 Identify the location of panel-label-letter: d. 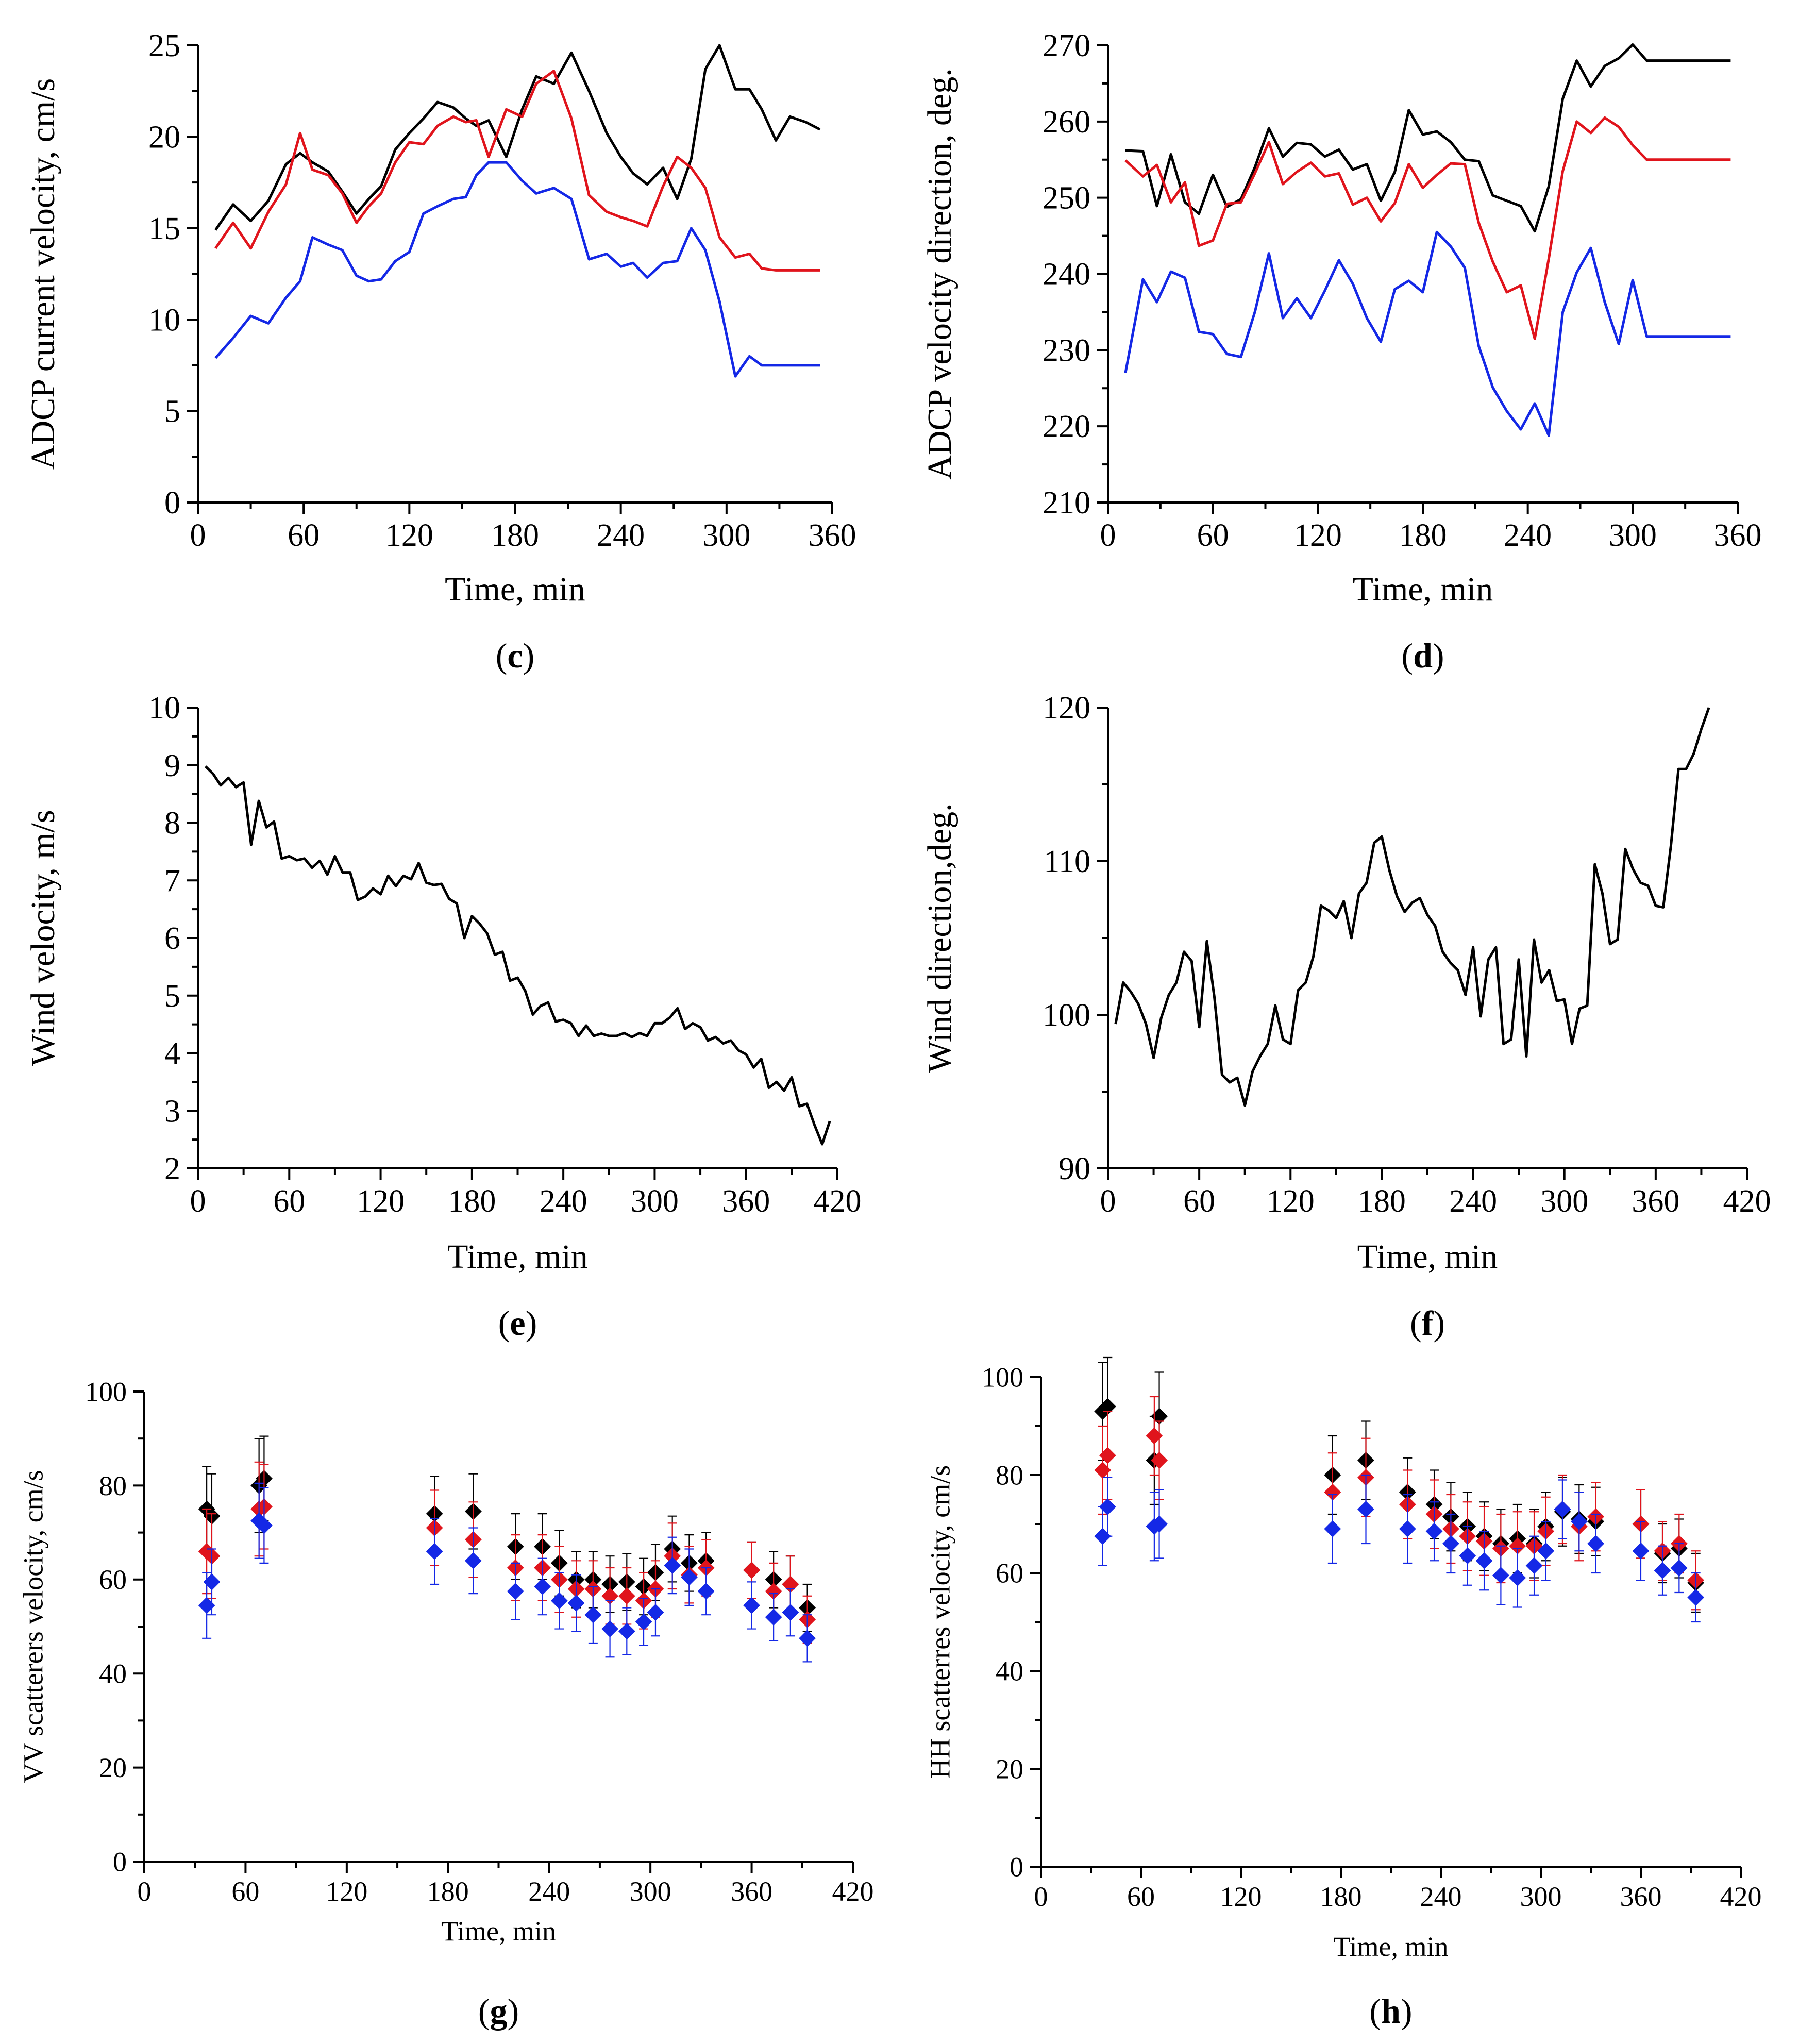
(1423, 655).